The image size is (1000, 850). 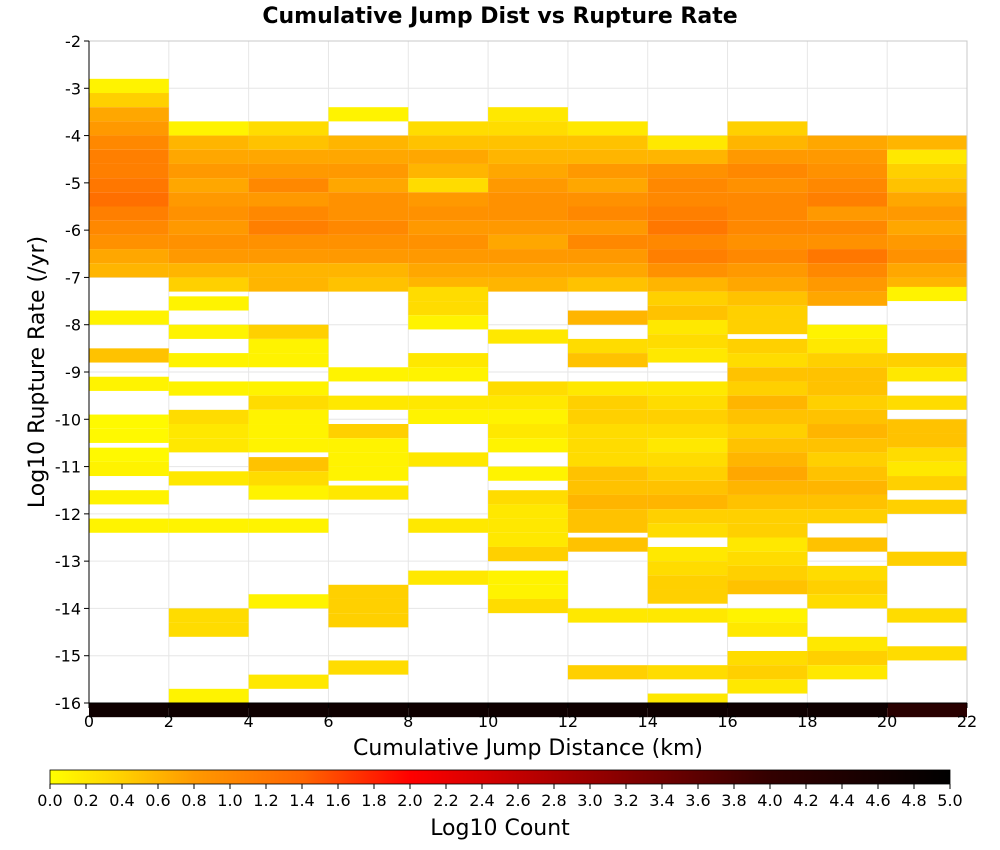 I want to click on colorbar-tick-label: 4.2, so click(x=805, y=800).